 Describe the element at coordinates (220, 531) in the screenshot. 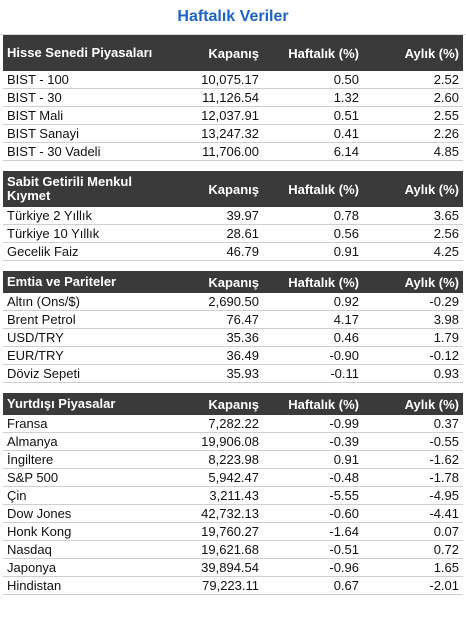

I see `close-value: 19,760.27` at that location.